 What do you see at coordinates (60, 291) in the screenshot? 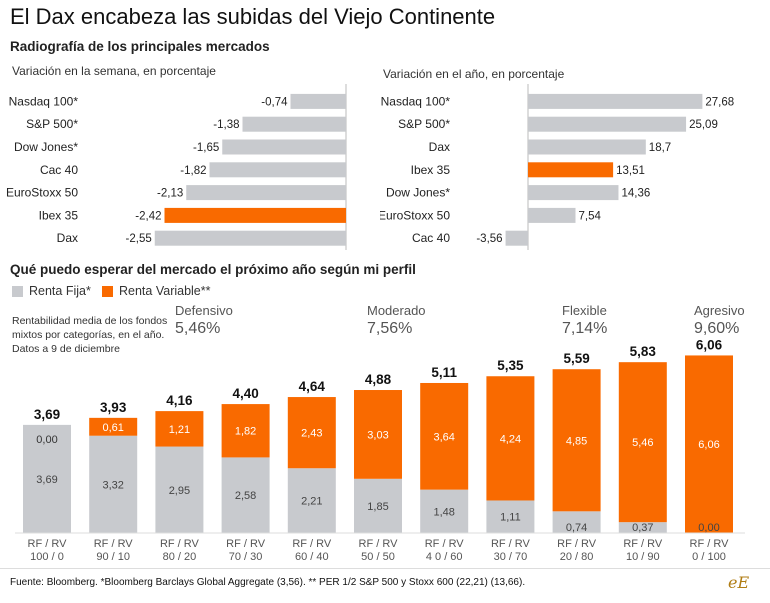
I see `legend-label-fija: Renta Fija*` at bounding box center [60, 291].